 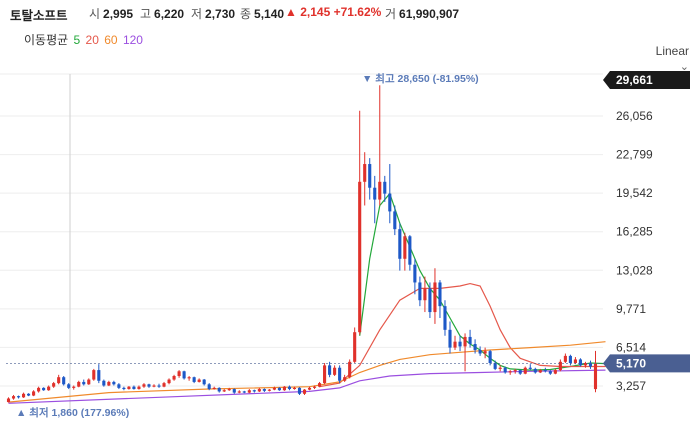 I want to click on ma-legend-120: 120, so click(x=132, y=40).